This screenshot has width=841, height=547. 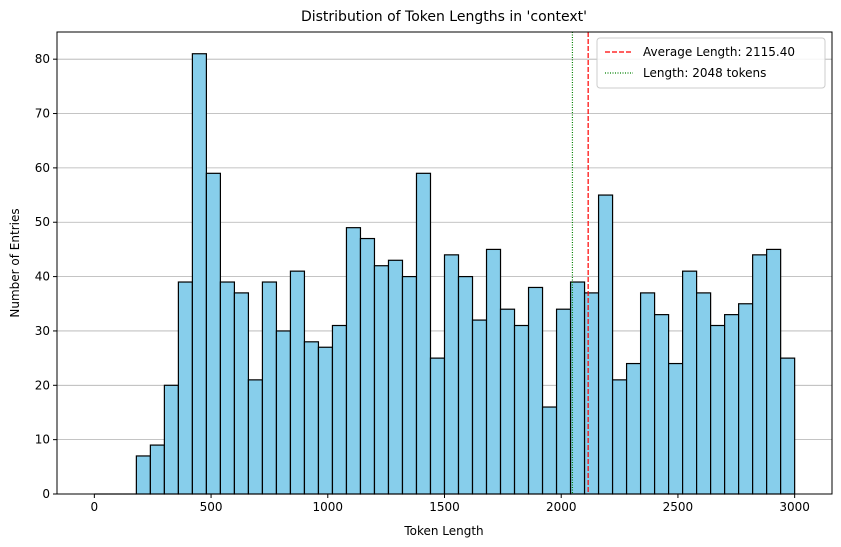 I want to click on y-tick-label: 60, so click(x=42, y=168).